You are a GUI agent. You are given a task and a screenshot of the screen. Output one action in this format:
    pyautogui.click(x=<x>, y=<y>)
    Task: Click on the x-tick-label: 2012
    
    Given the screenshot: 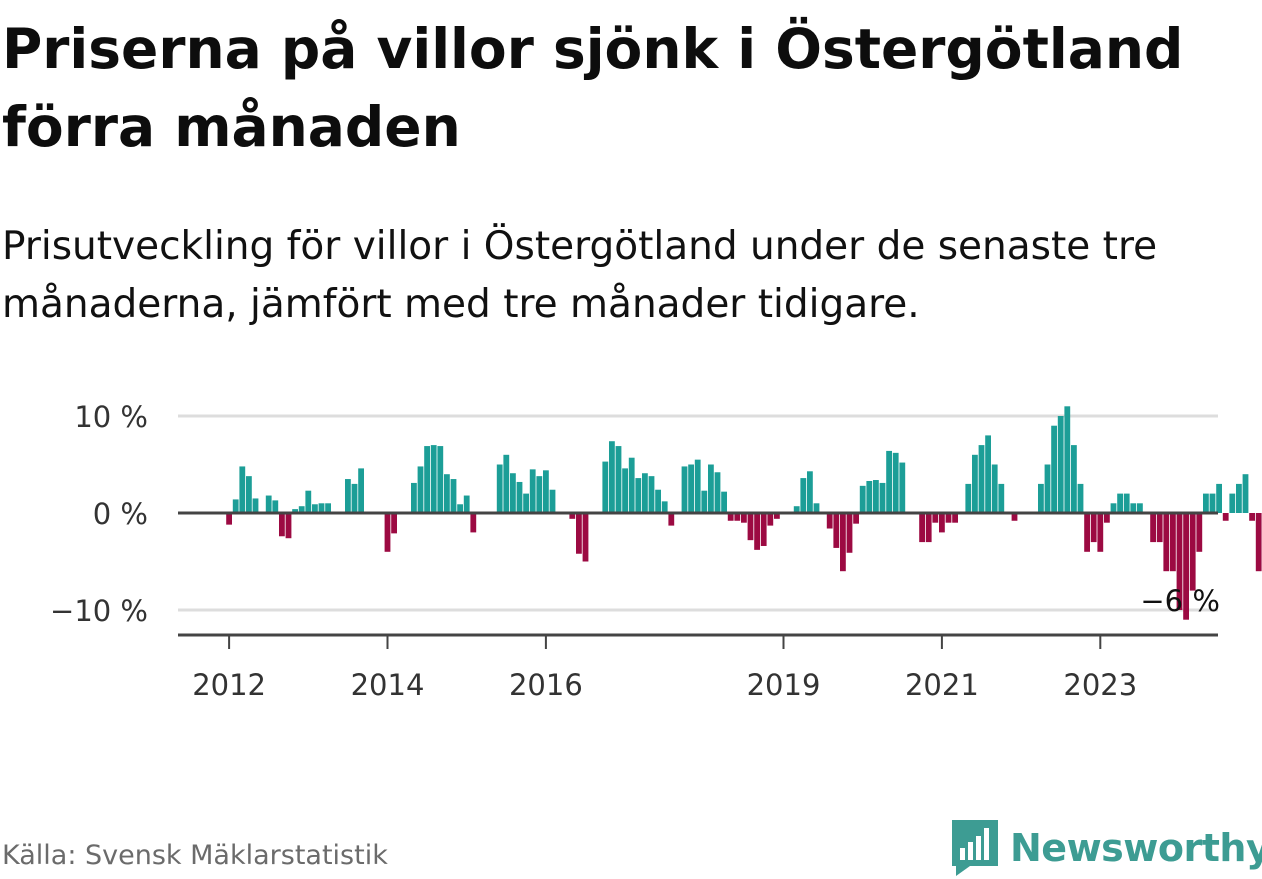 What is the action you would take?
    pyautogui.click(x=229, y=685)
    